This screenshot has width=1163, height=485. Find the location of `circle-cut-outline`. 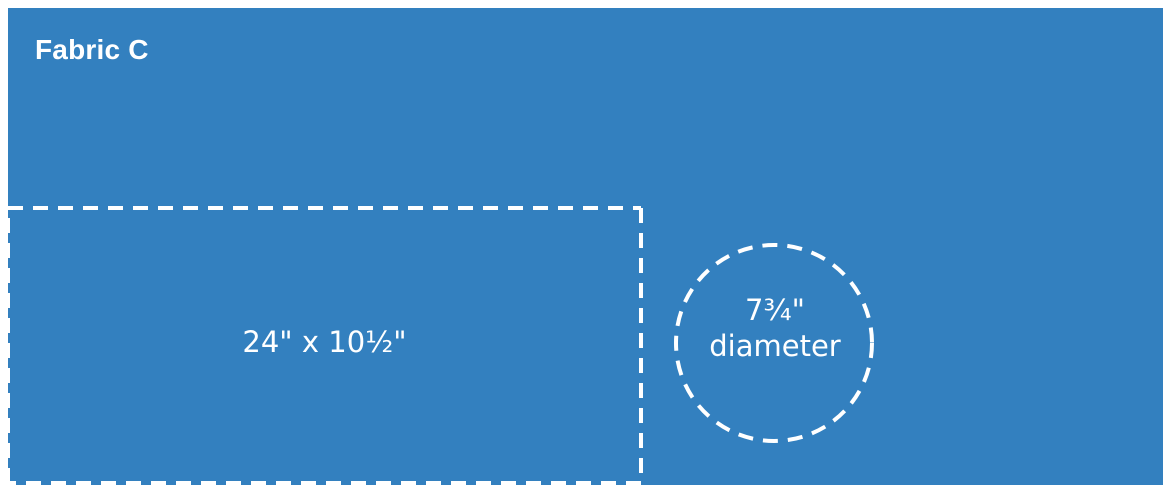

circle-cut-outline is located at coordinates (774, 343).